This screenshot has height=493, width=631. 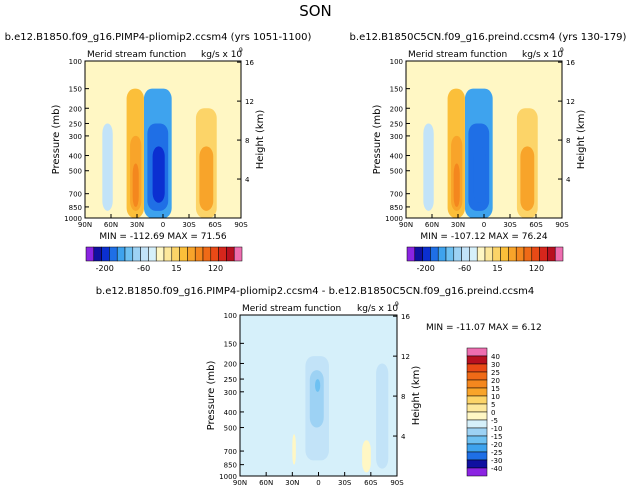 I want to click on panel-units: kg/s x 10, so click(x=542, y=55).